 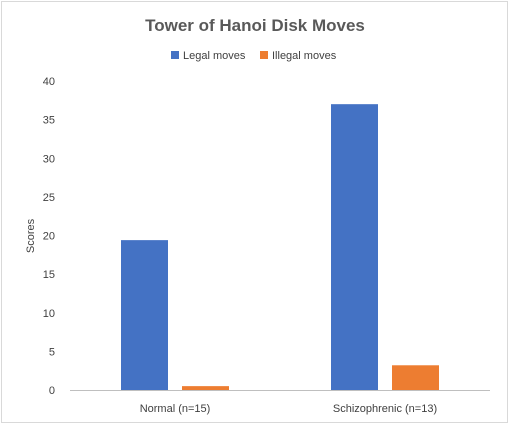 What do you see at coordinates (288, 409) in the screenshot?
I see `x-axis-categories: Normal (n=15) Schizophrenic (n=13)` at bounding box center [288, 409].